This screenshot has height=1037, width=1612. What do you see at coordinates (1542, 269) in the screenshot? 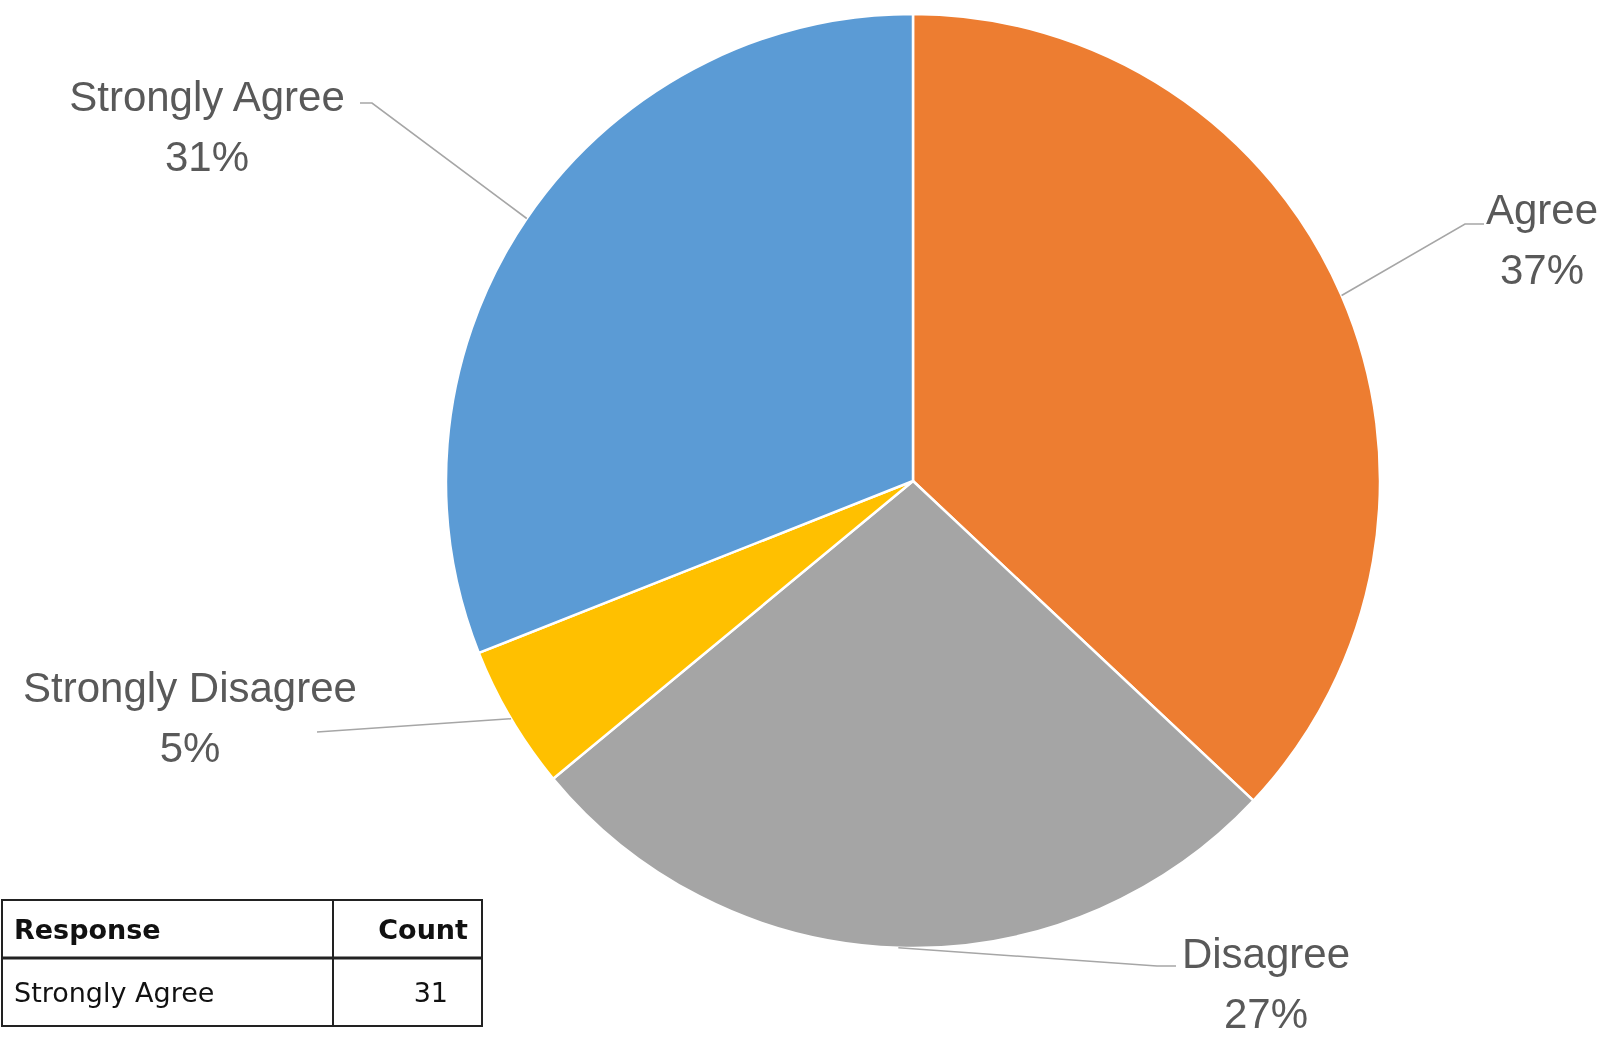
I see `data-label: 37%` at bounding box center [1542, 269].